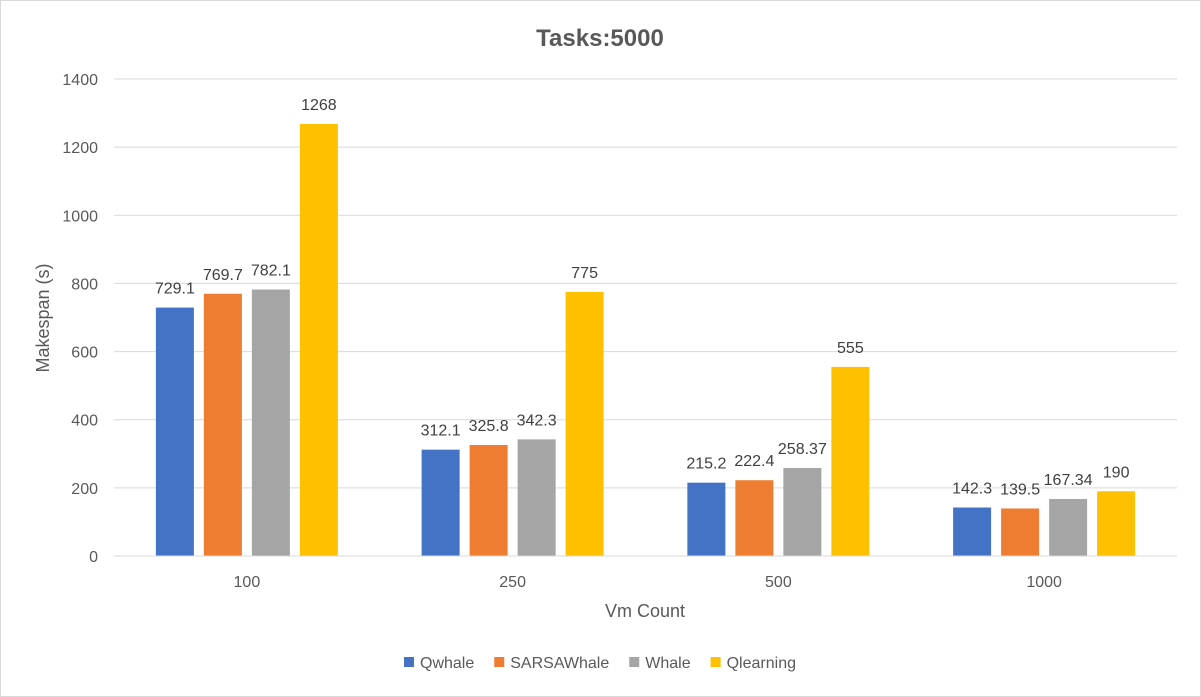 The image size is (1201, 697). What do you see at coordinates (1068, 480) in the screenshot?
I see `data-label: 167.34` at bounding box center [1068, 480].